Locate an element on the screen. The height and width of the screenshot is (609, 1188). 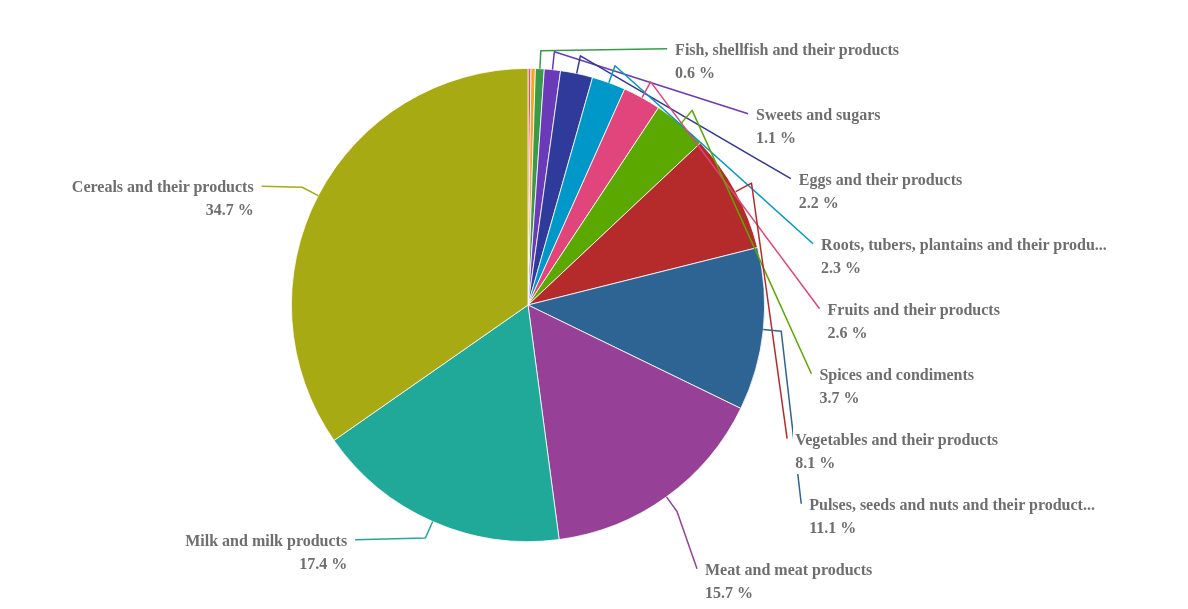
slice-label: Milk and milk products is located at coordinates (266, 541).